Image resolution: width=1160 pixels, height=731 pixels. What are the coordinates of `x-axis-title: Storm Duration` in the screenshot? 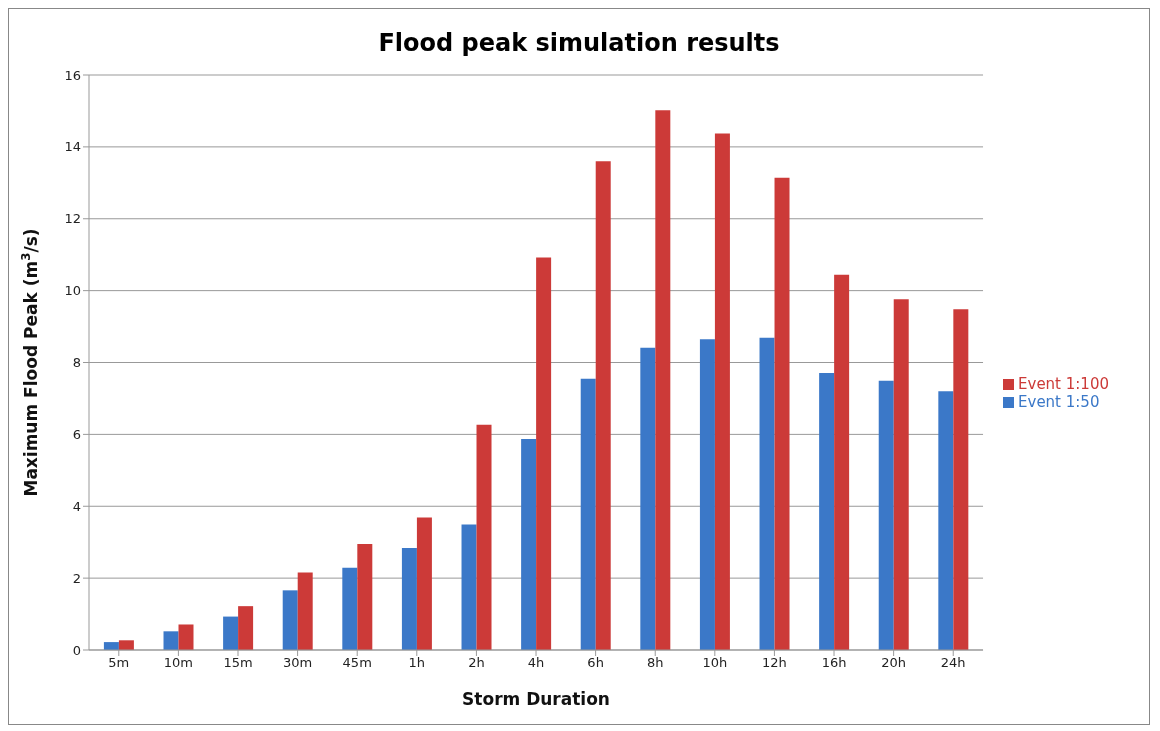 It's located at (536, 699).